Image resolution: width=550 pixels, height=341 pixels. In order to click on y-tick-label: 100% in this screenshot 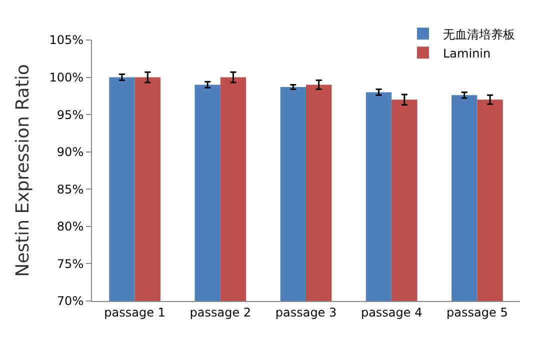, I will do `click(66, 77)`.